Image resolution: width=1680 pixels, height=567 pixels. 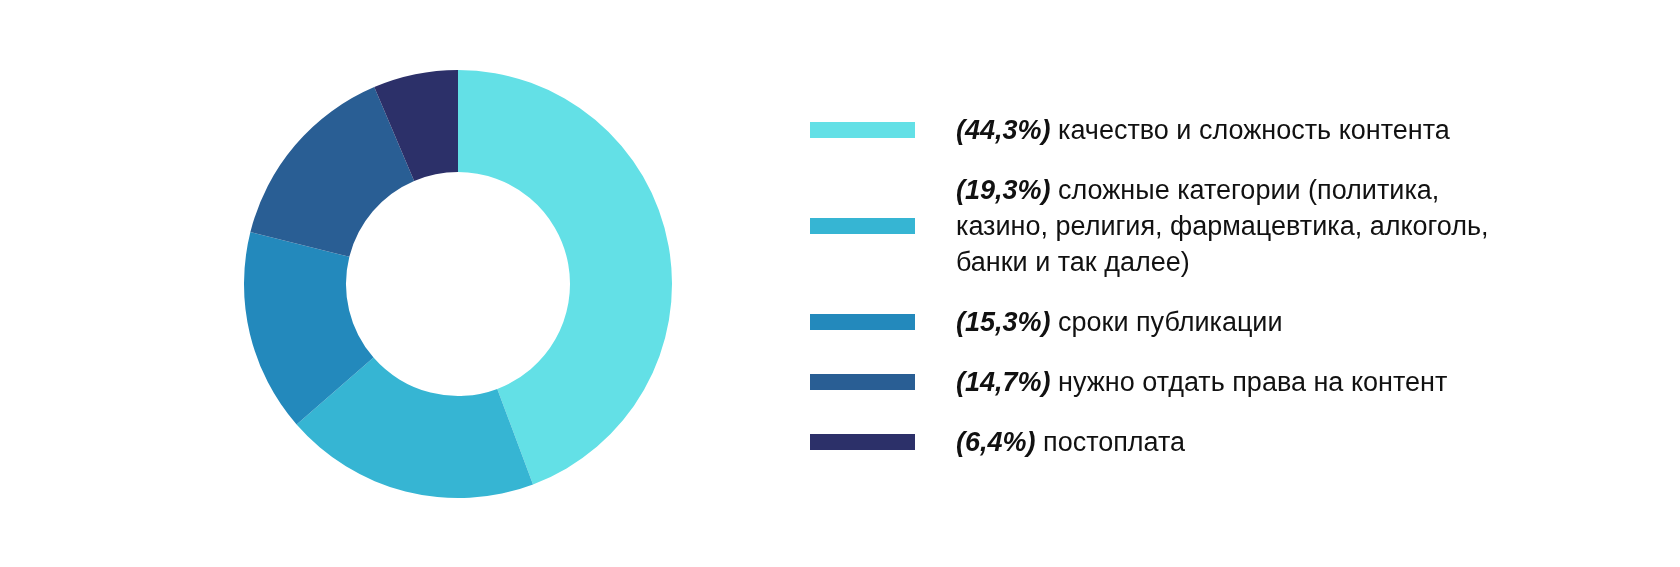 What do you see at coordinates (1202, 382) in the screenshot?
I see `legend-label: (14,7%) нужно отдать права на контент` at bounding box center [1202, 382].